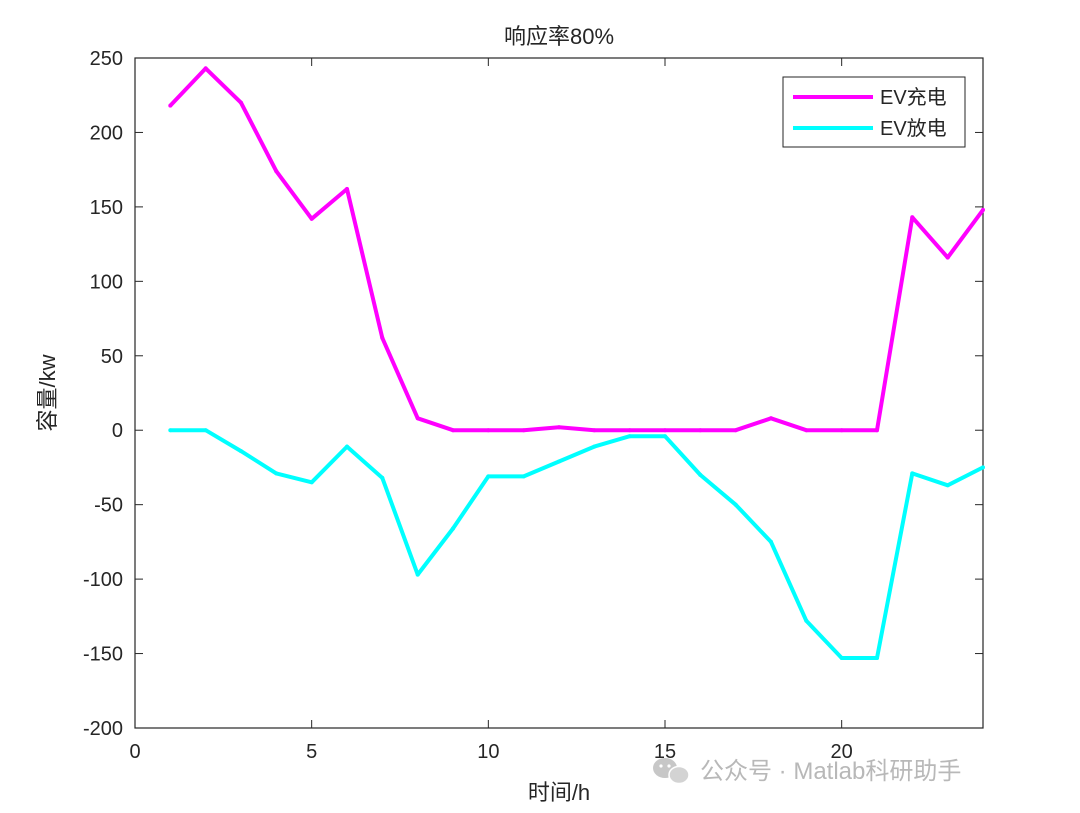 This screenshot has height=813, width=1080. Describe the element at coordinates (106, 282) in the screenshot. I see `y-tick-label: 100` at that location.